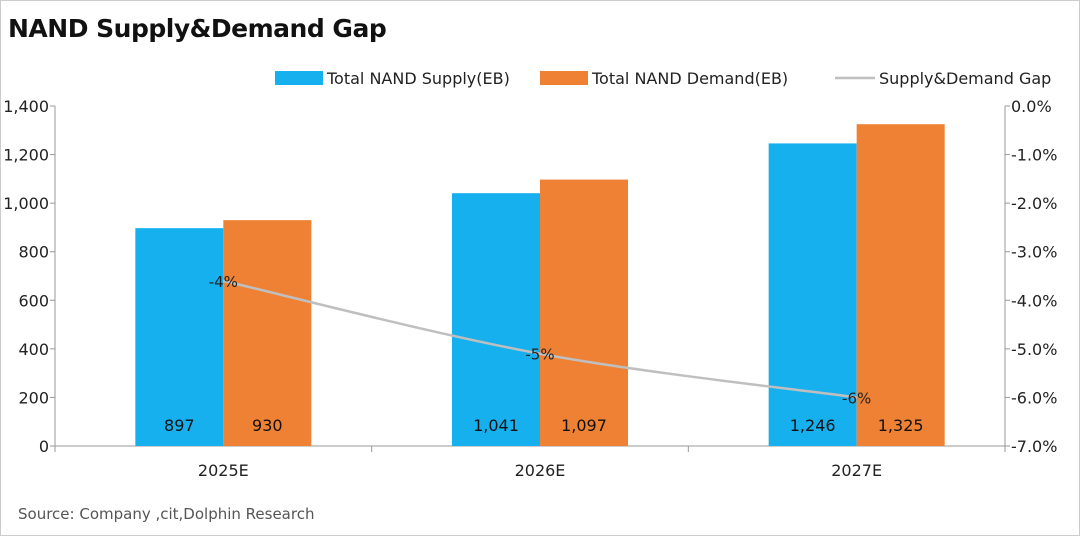  I want to click on legend-label: Total NAND Demand(EB), so click(689, 78).